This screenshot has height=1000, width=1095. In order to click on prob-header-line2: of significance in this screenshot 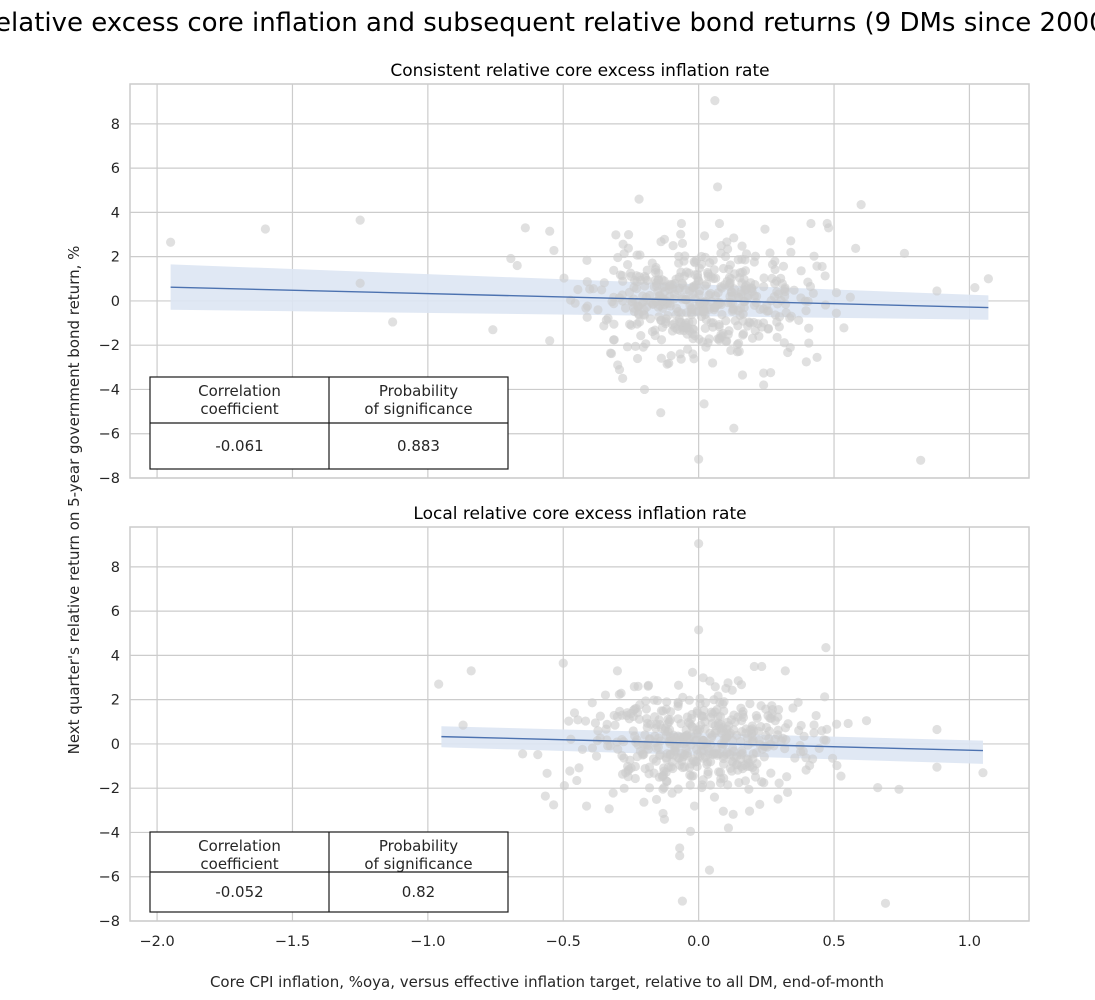, I will do `click(418, 864)`.